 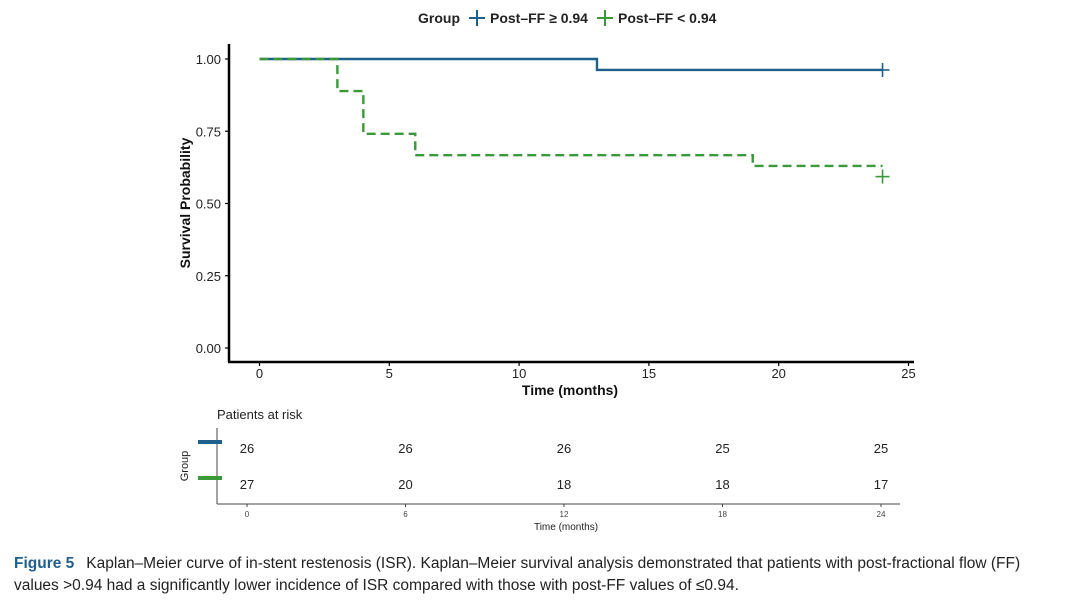 I want to click on km-x-tick-label: 0, so click(x=259, y=373).